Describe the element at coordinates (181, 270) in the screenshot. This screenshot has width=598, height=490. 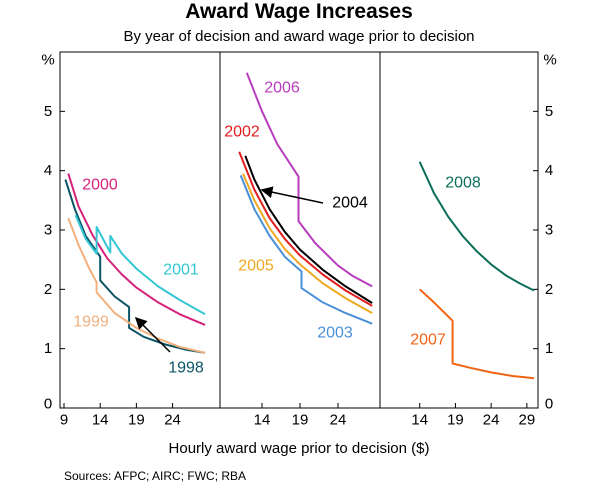
I see `series-label-2001: 2001` at that location.